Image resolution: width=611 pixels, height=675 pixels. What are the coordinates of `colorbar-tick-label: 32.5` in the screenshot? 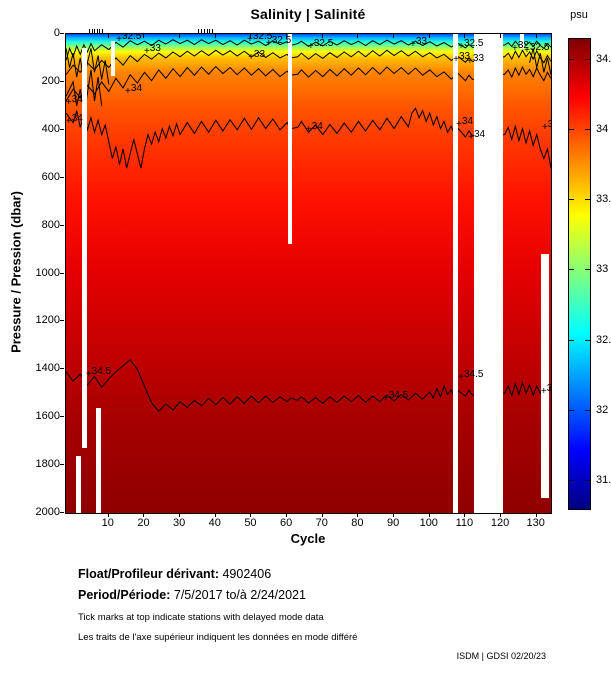 It's located at (603, 339).